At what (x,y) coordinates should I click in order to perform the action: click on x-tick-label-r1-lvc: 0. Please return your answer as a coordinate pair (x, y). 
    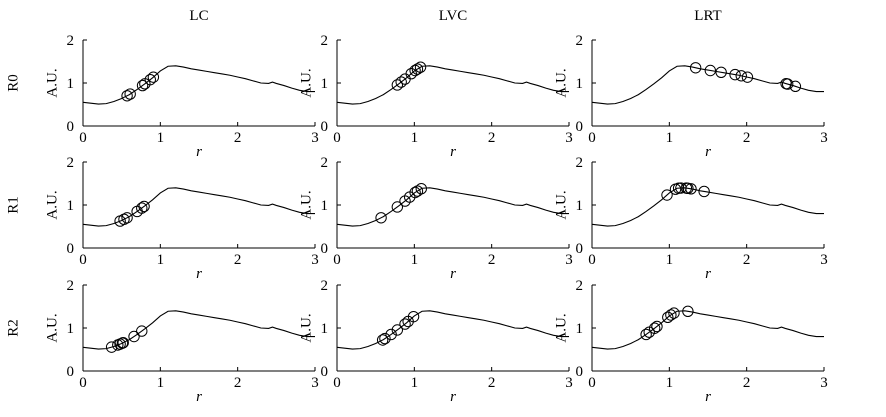
    Looking at the image, I should click on (337, 260).